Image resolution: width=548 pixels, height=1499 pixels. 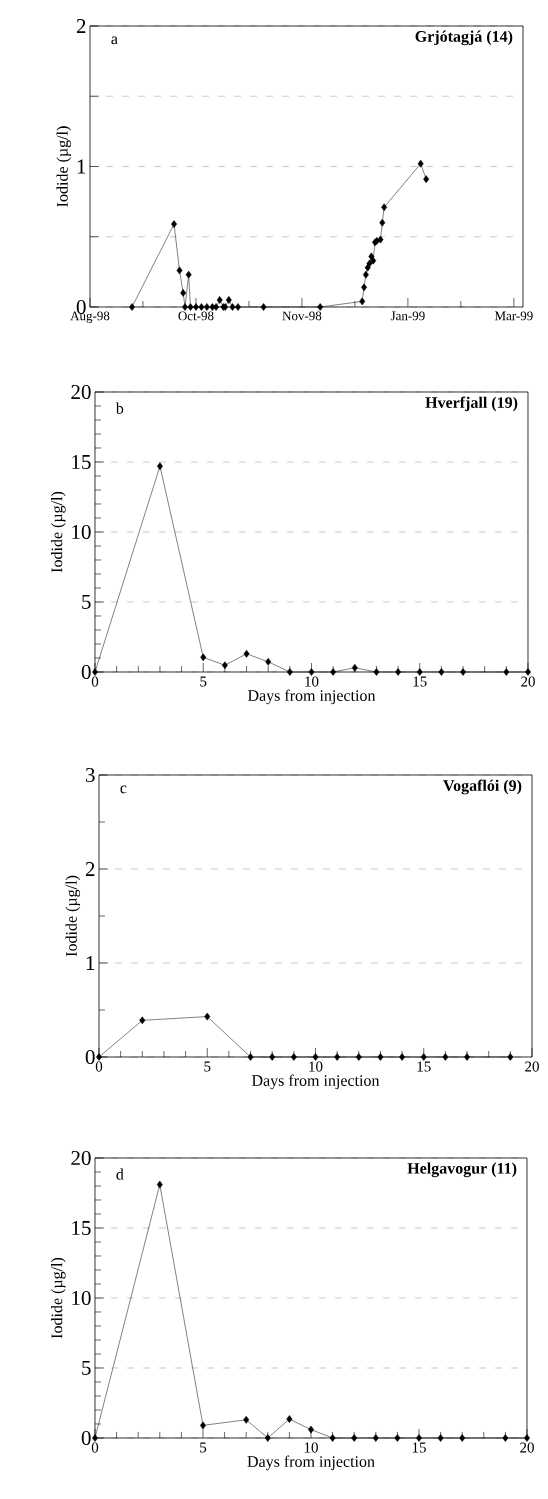 I want to click on annotation: b, so click(x=119, y=408).